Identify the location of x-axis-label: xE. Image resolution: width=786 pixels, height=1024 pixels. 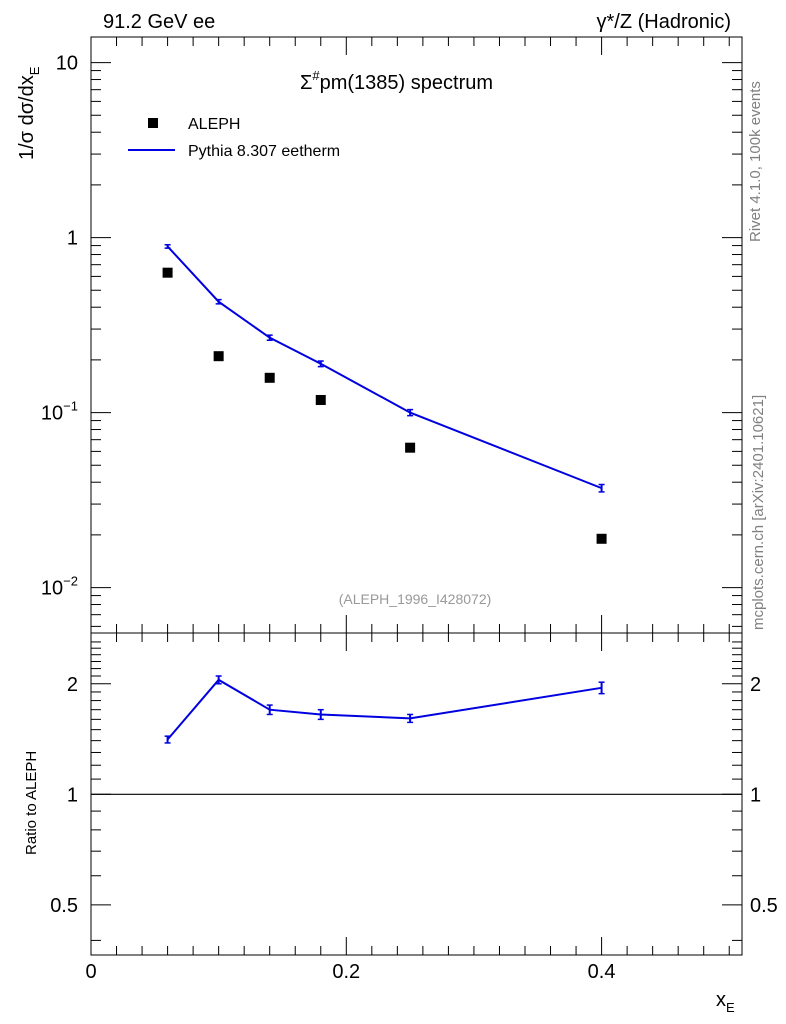
(725, 1002).